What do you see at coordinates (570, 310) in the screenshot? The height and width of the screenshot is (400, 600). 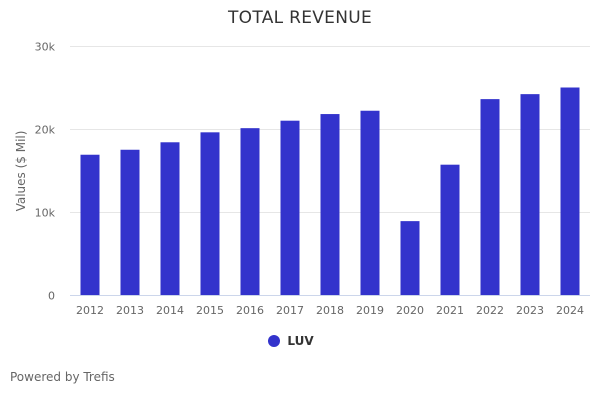 I see `x-tick-label: 2024` at bounding box center [570, 310].